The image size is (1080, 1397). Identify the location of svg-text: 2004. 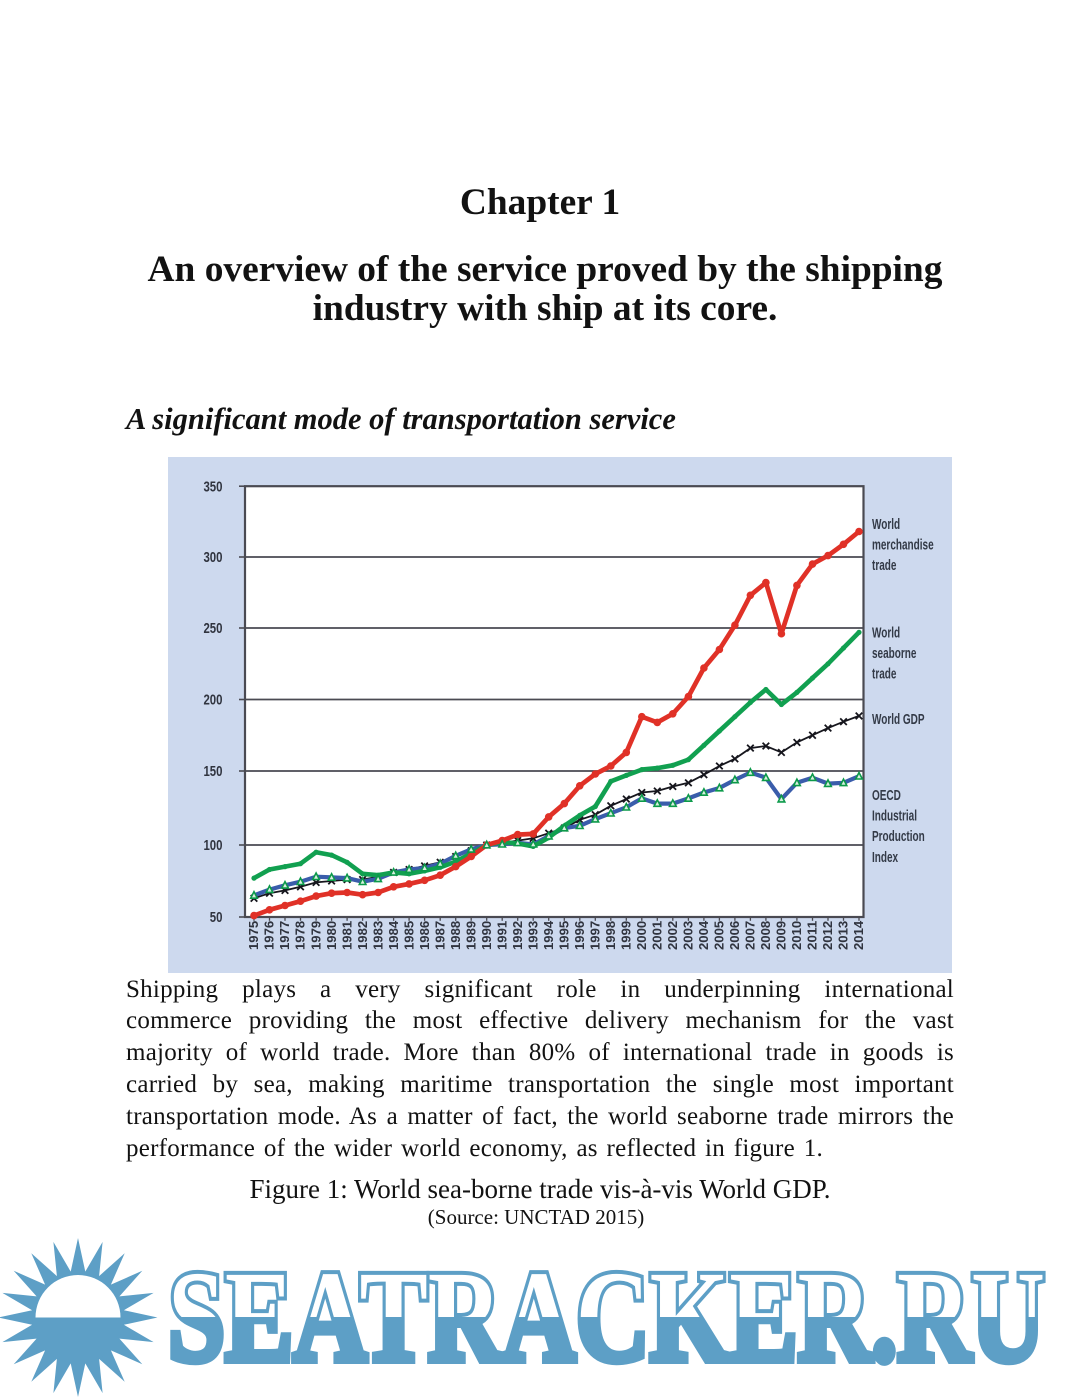
(704, 935).